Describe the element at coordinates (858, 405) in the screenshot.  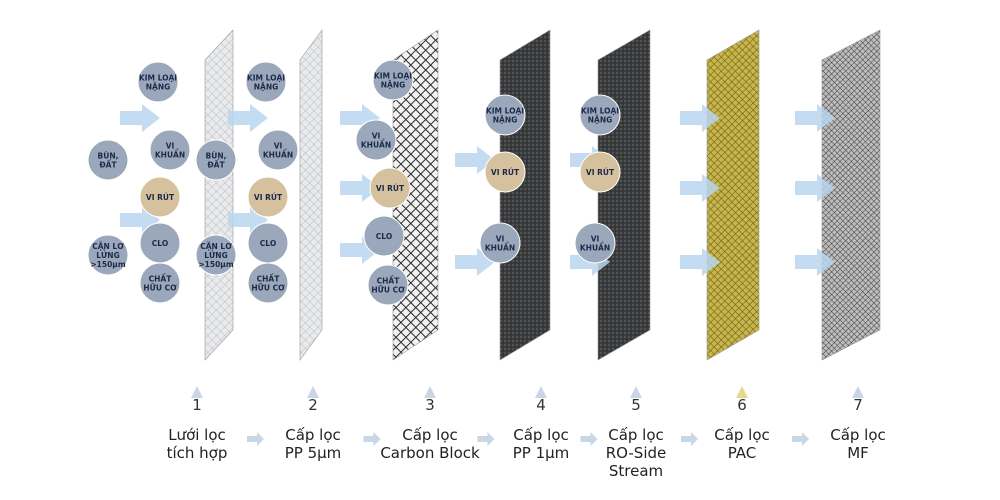
I see `stage-number: 7` at that location.